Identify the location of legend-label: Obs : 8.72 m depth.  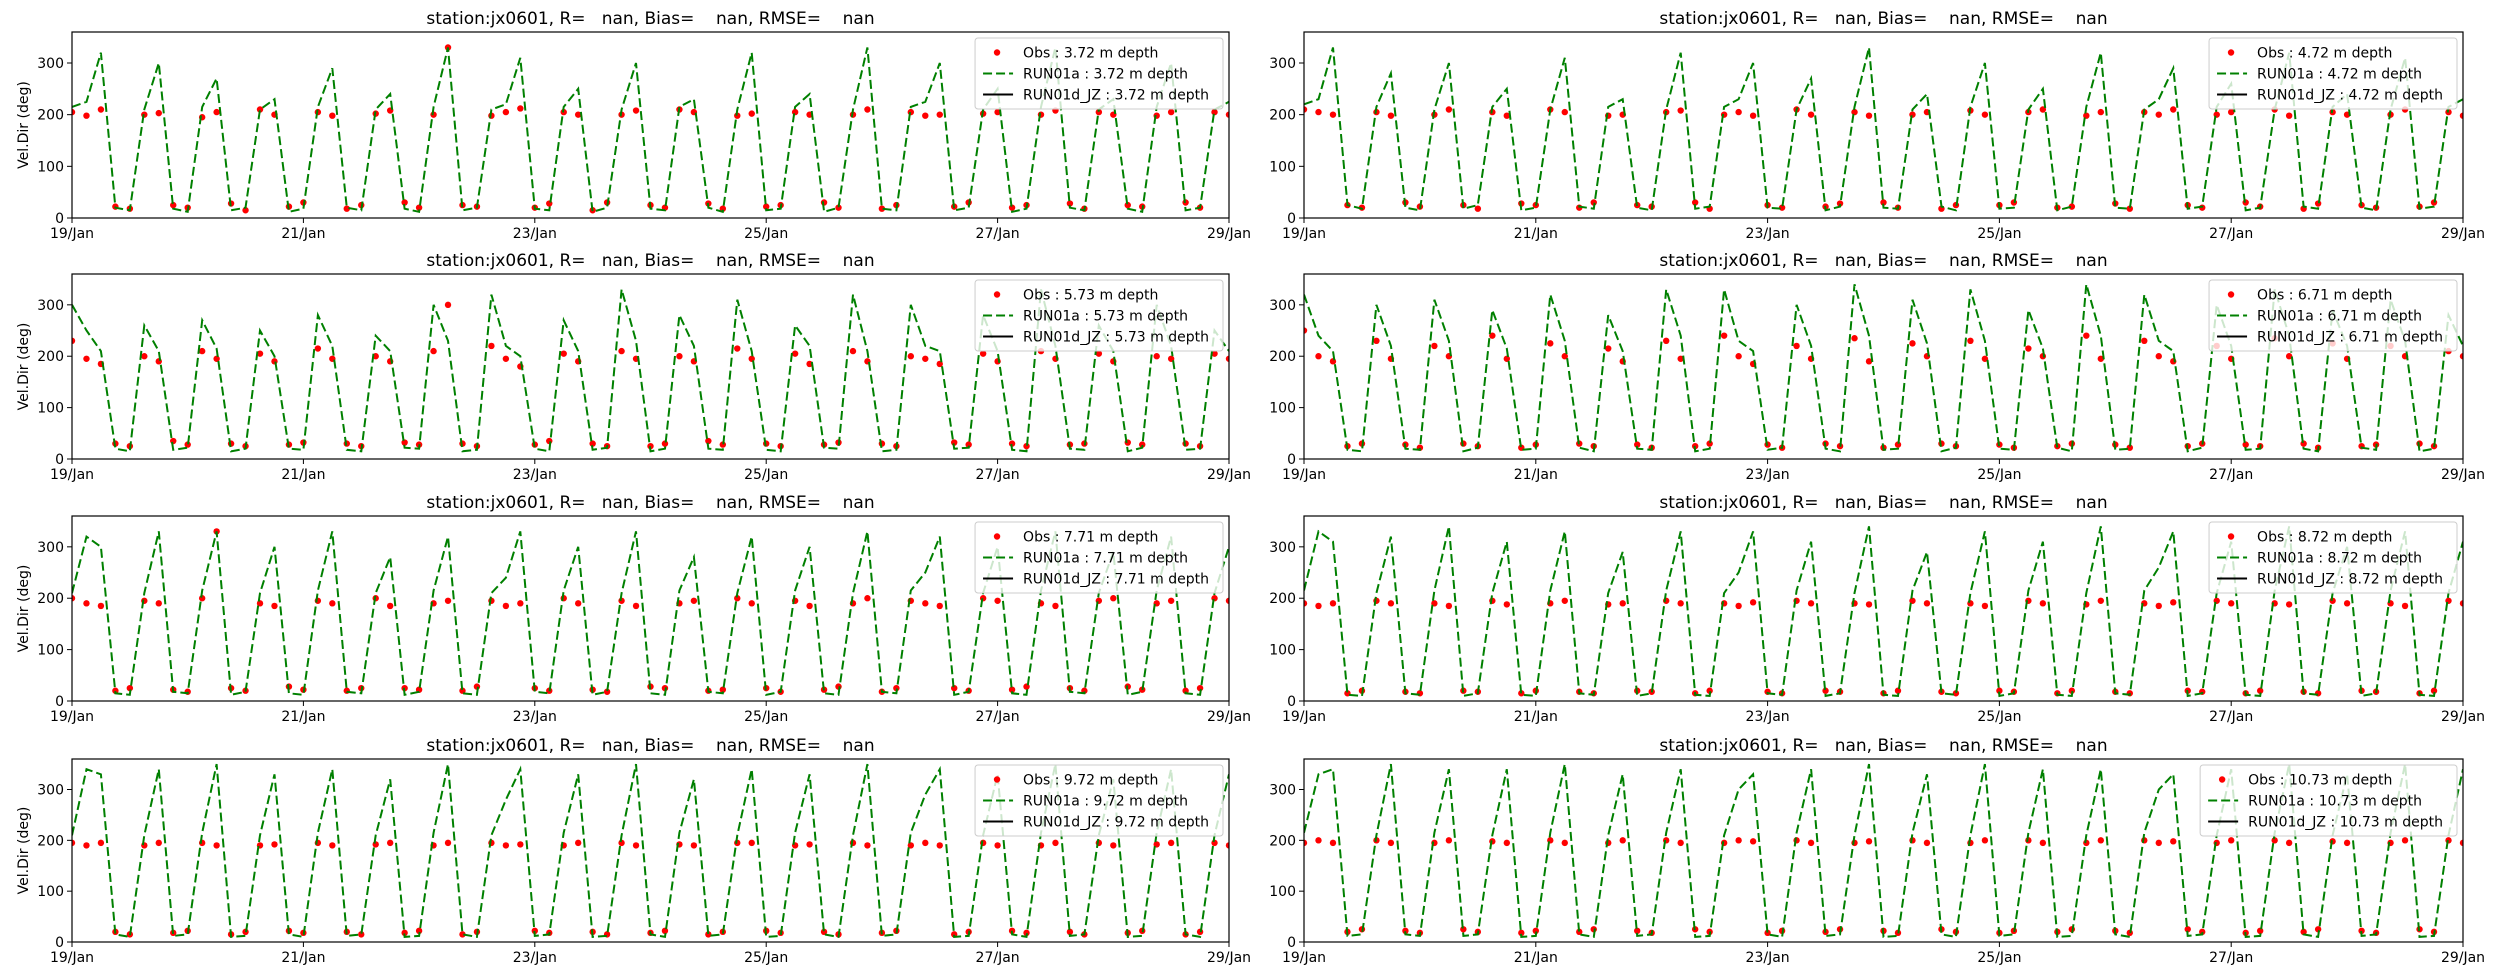
(2324, 538).